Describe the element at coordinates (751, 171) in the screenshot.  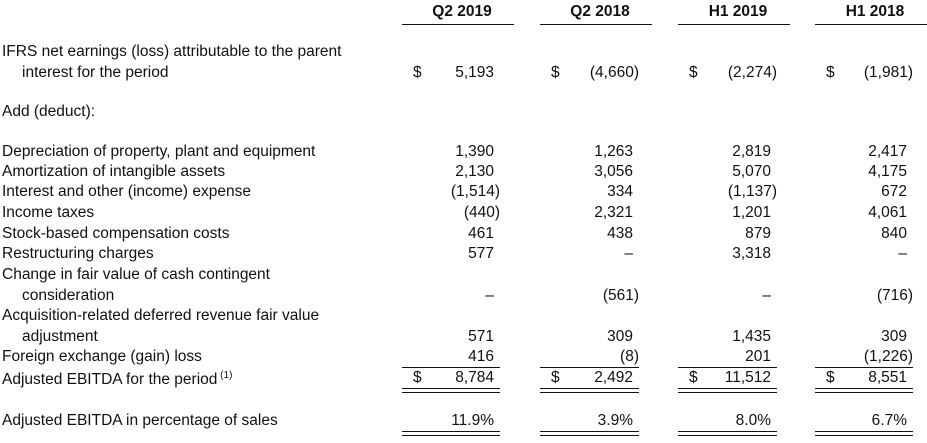
I see `cell-value: 5,070` at that location.